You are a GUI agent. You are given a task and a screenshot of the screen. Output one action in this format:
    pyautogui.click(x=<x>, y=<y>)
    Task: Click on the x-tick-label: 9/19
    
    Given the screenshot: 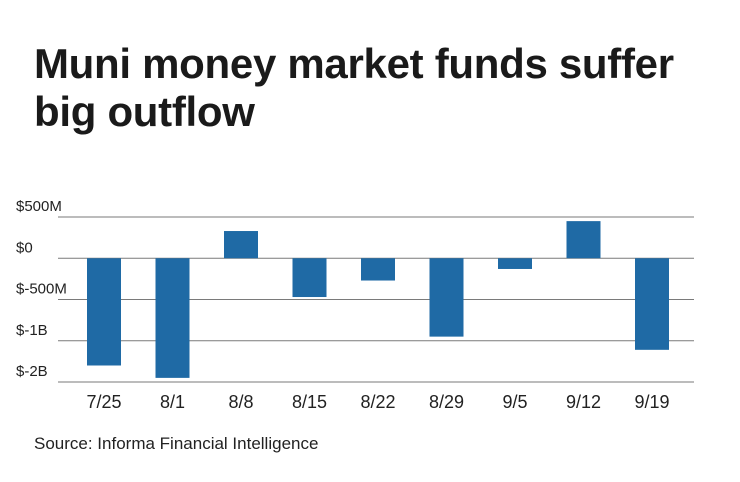 What is the action you would take?
    pyautogui.click(x=651, y=402)
    